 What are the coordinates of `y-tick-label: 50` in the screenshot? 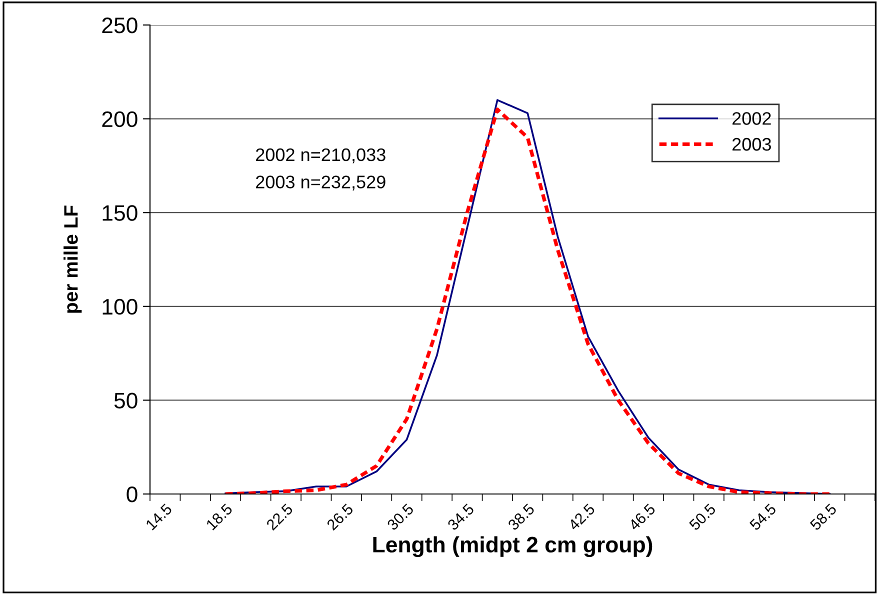 It's located at (126, 400).